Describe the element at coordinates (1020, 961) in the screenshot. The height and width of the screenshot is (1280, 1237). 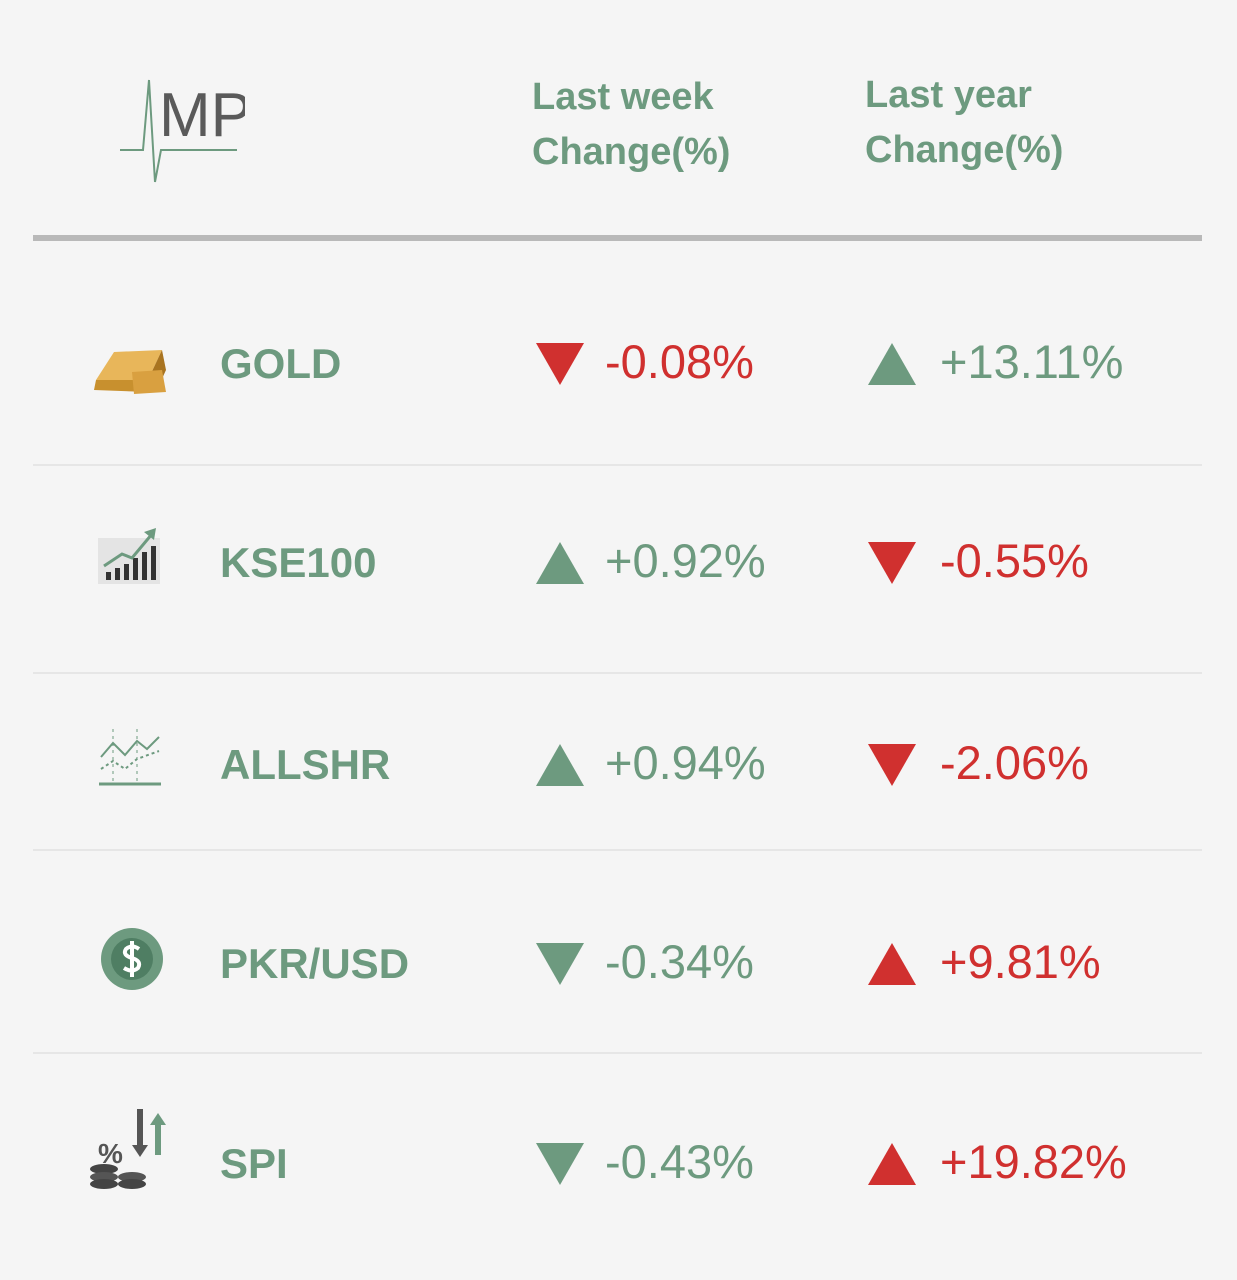
I see `change-value: +9.81%` at that location.